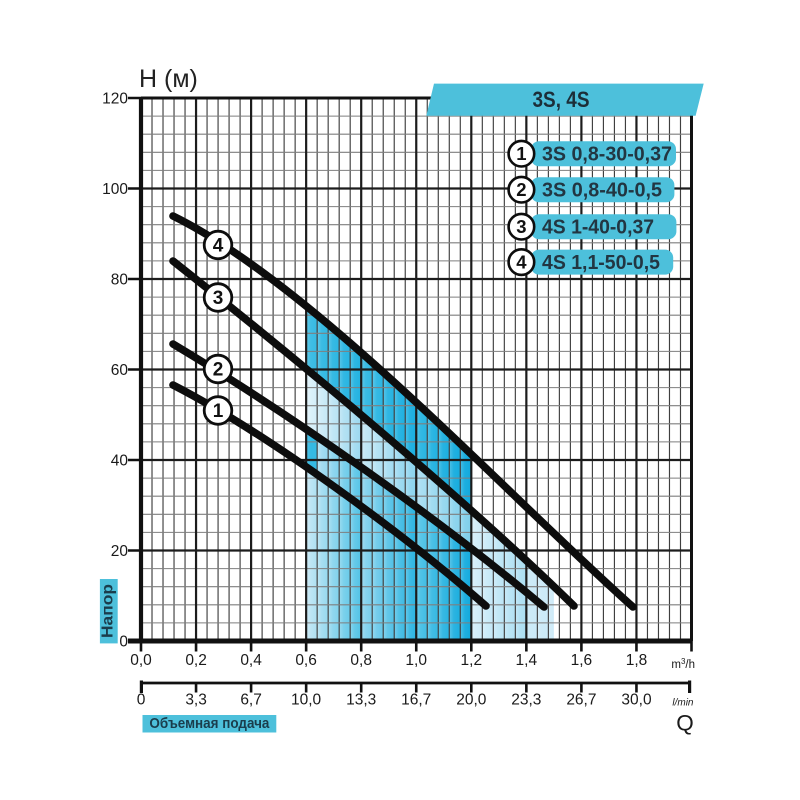 This screenshot has height=800, width=800. I want to click on svg-text: 1,2, so click(472, 660).